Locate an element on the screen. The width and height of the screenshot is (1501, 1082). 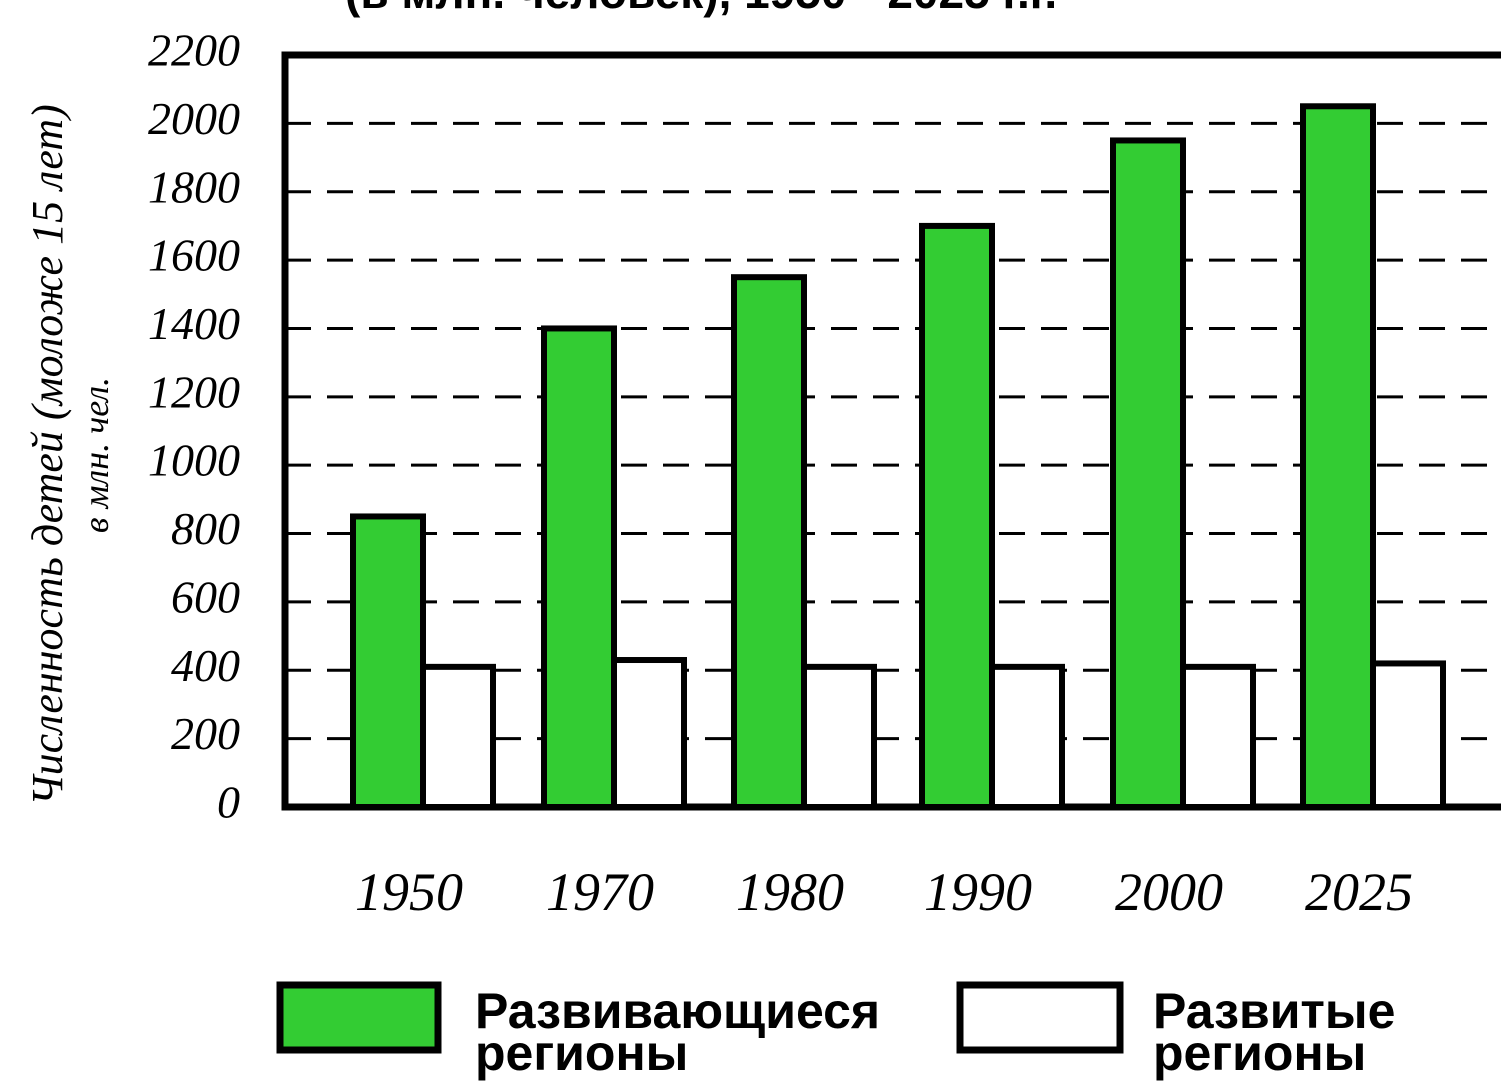
y-tick-label: 1400 is located at coordinates (194, 323).